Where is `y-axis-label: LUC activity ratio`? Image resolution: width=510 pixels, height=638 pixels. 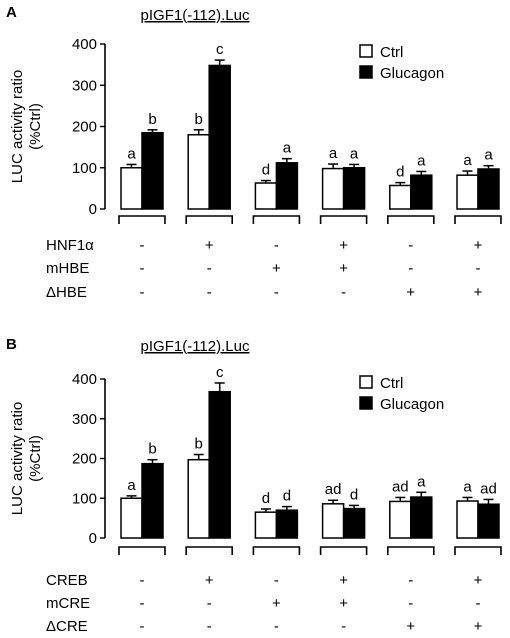
y-axis-label: LUC activity ratio is located at coordinates (17, 458).